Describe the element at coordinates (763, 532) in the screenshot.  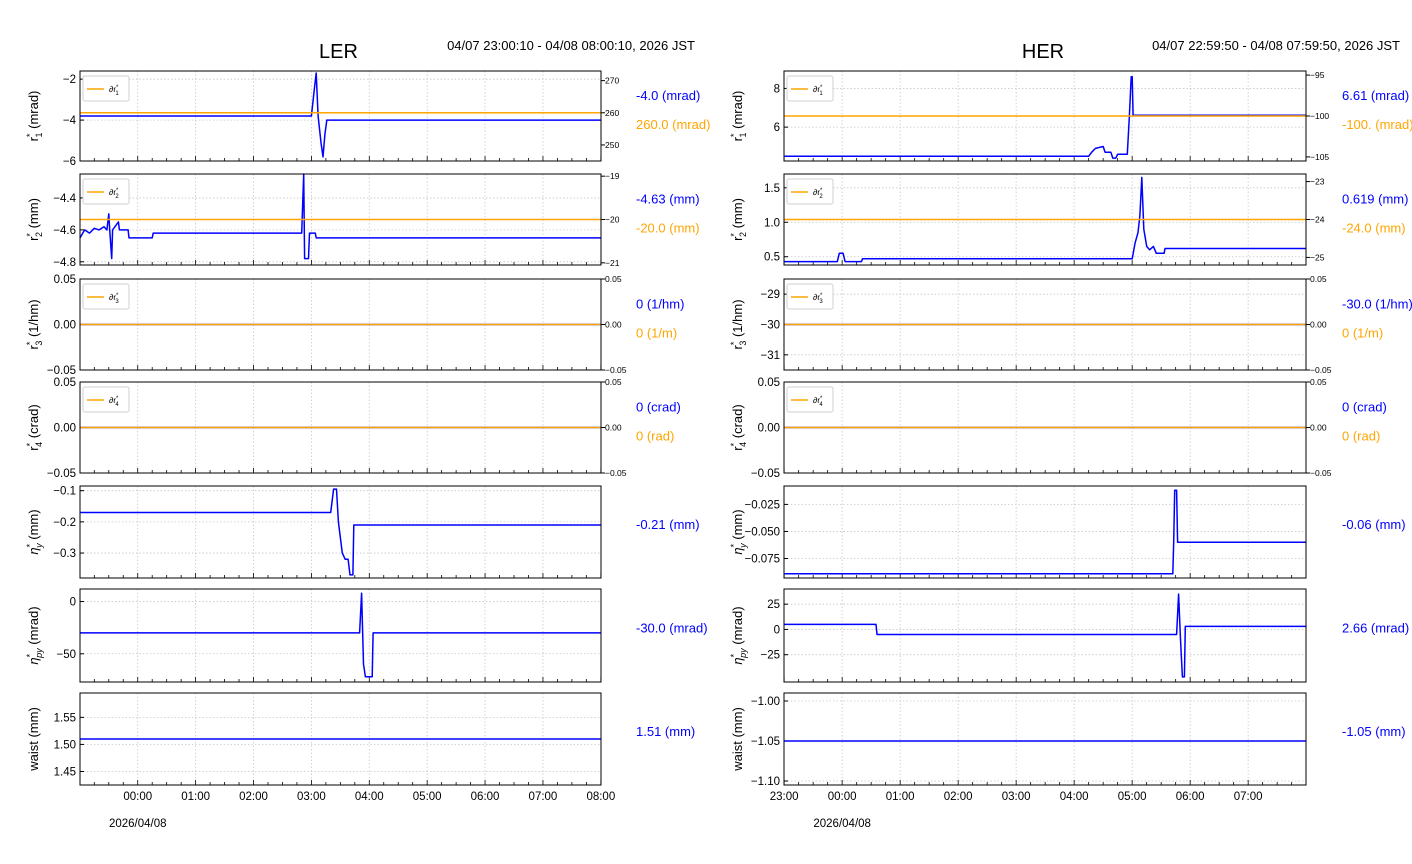
I see `y-tick-label: −0.050` at that location.